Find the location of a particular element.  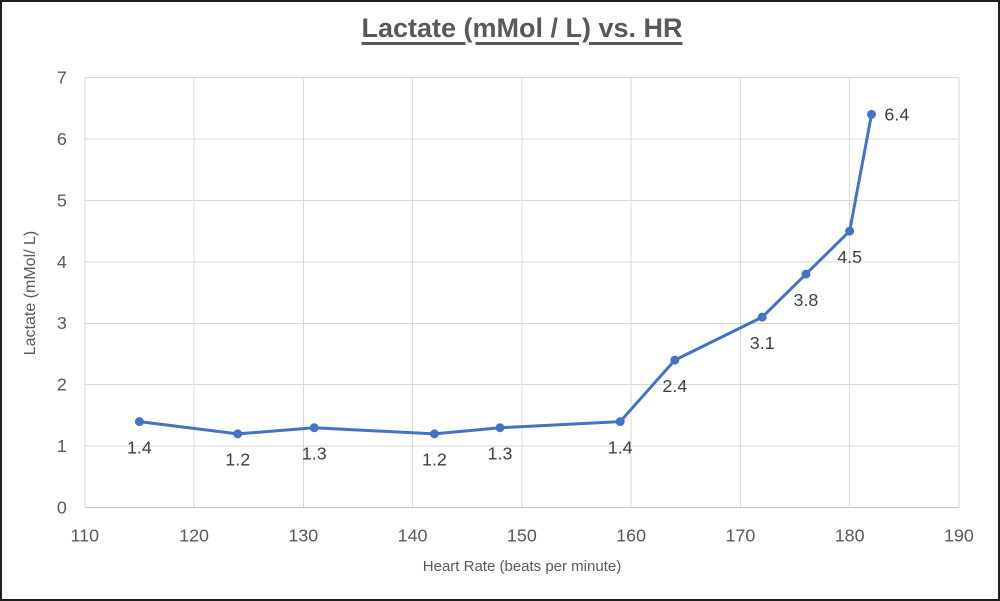

x-tick-label: 180 is located at coordinates (850, 535).